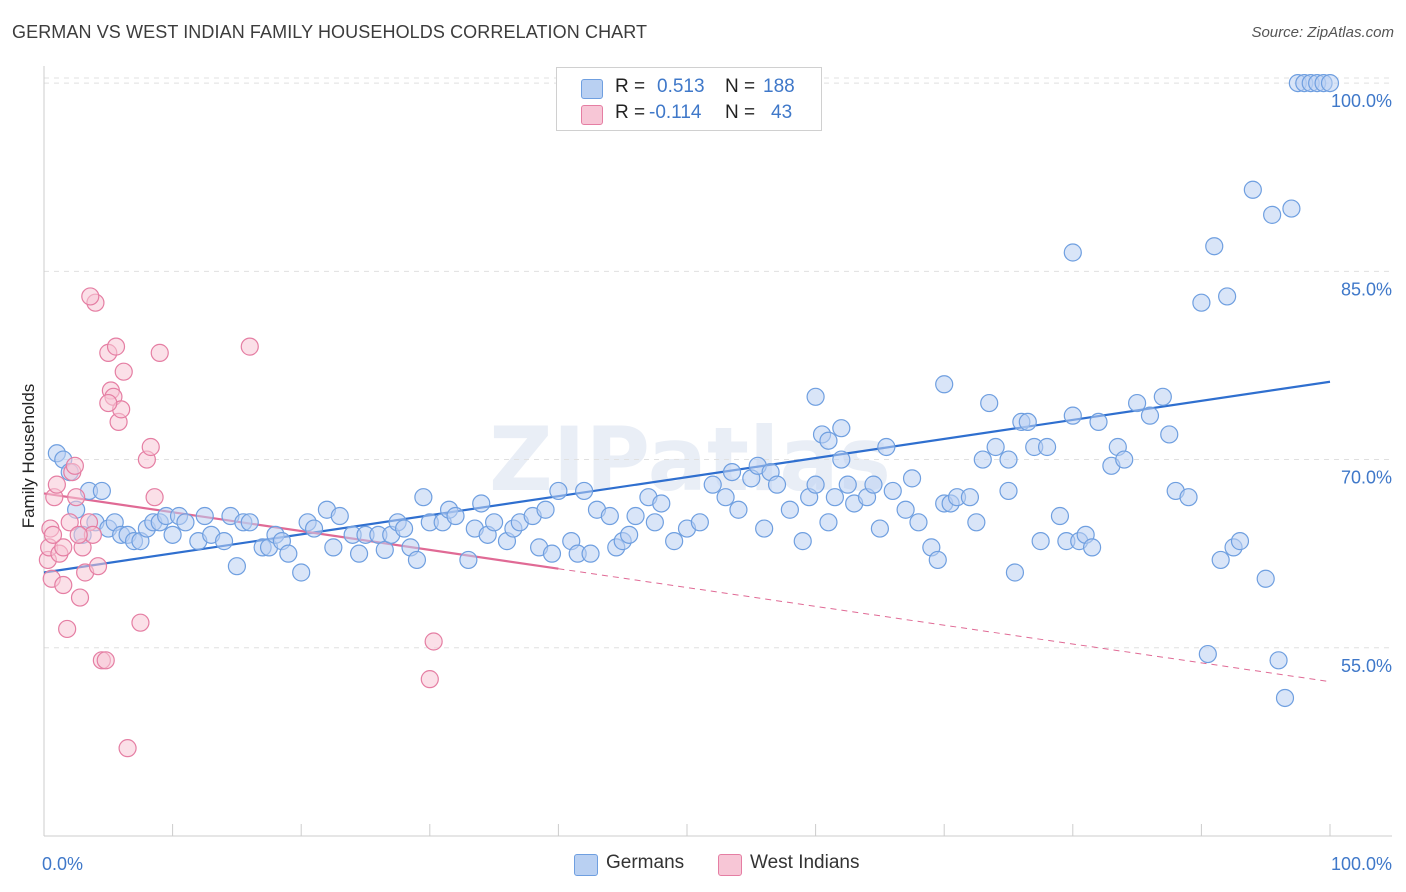 The image size is (1406, 892). Describe the element at coordinates (740, 86) in the screenshot. I see `legend-n-label: N =` at that location.